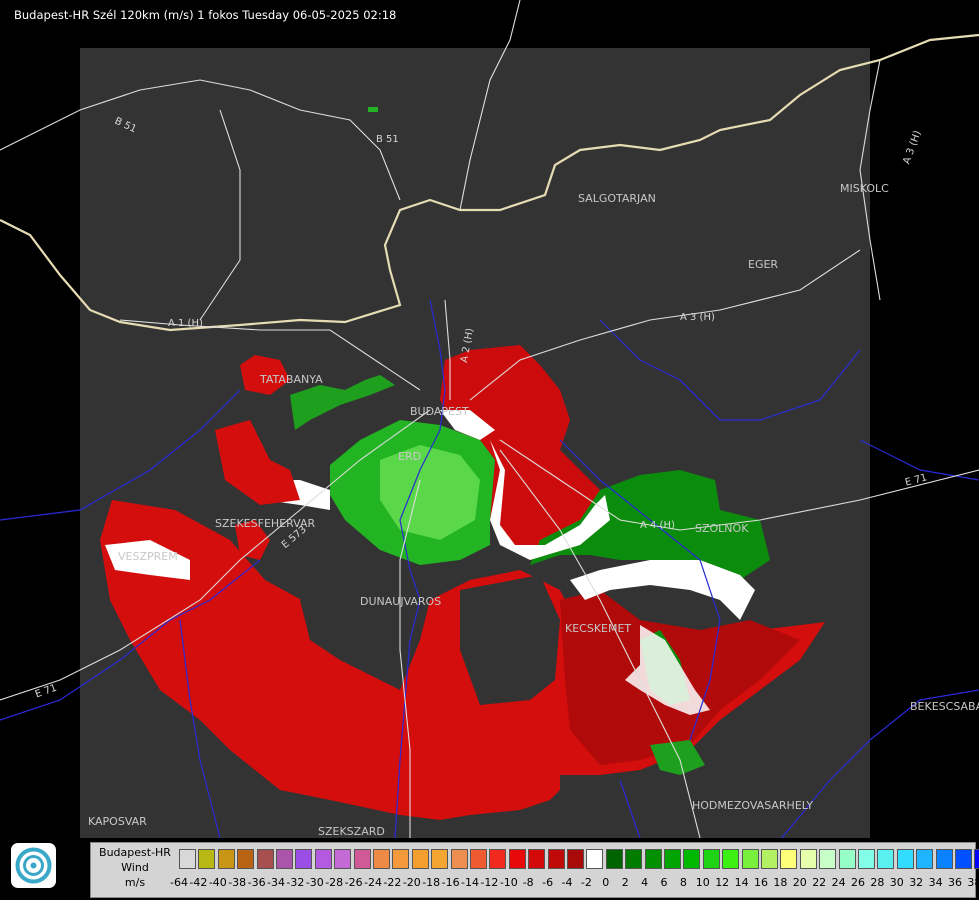 This screenshot has width=979, height=900. I want to click on city-label-szekszard: SZEKSZARD, so click(351, 831).